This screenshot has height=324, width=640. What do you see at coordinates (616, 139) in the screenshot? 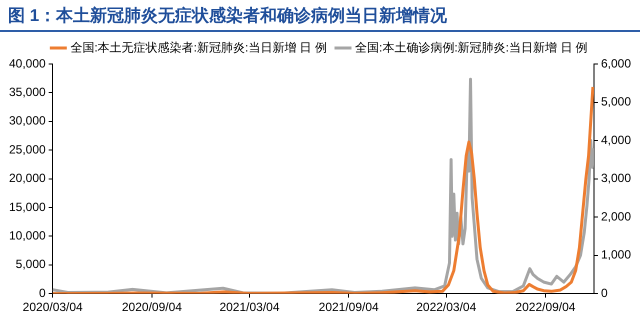
I see `y2-tick-label: 4,000` at bounding box center [616, 139].